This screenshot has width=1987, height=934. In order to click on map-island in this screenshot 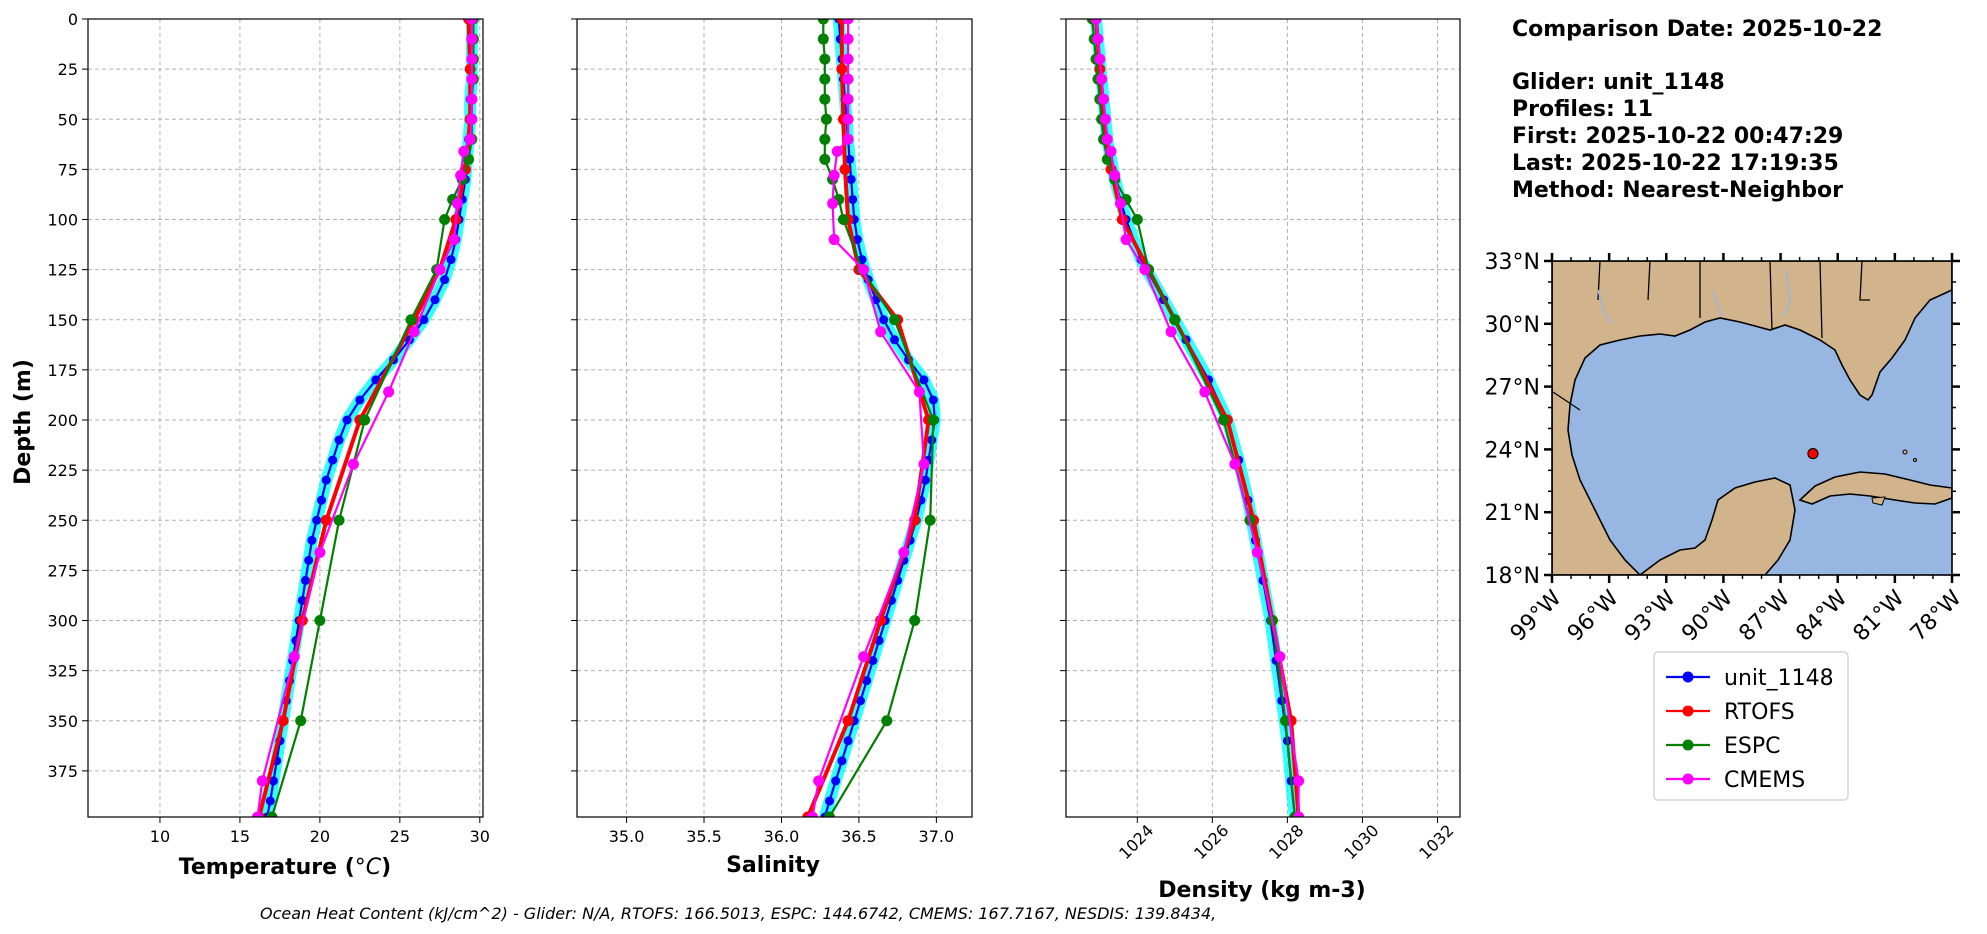, I will do `click(1915, 460)`.